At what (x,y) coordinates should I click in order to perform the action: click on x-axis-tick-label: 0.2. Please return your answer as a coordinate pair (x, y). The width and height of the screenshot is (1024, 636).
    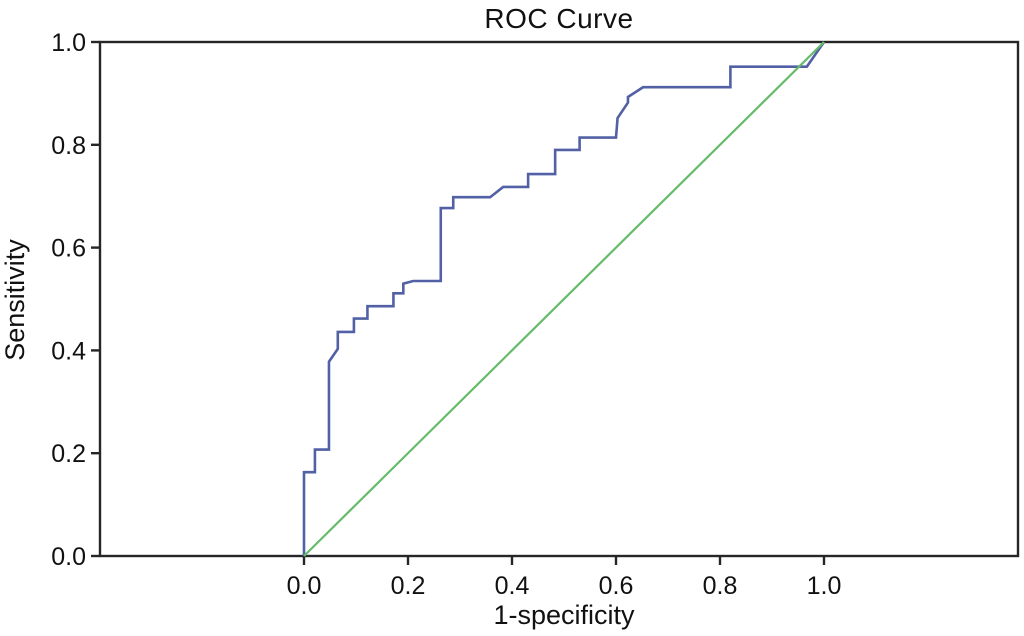
    Looking at the image, I should click on (408, 586).